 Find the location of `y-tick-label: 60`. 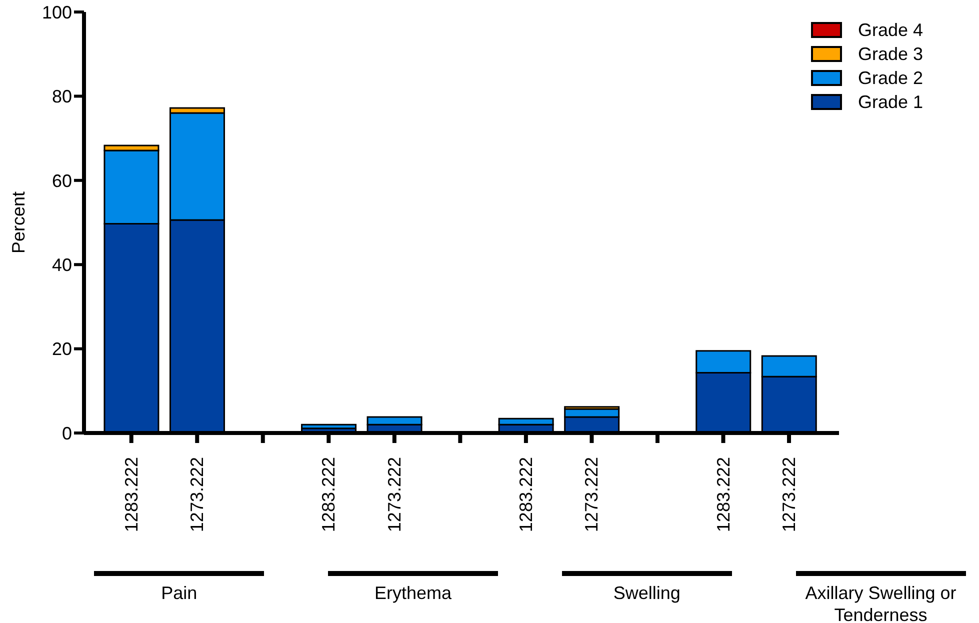

y-tick-label: 60 is located at coordinates (62, 180).